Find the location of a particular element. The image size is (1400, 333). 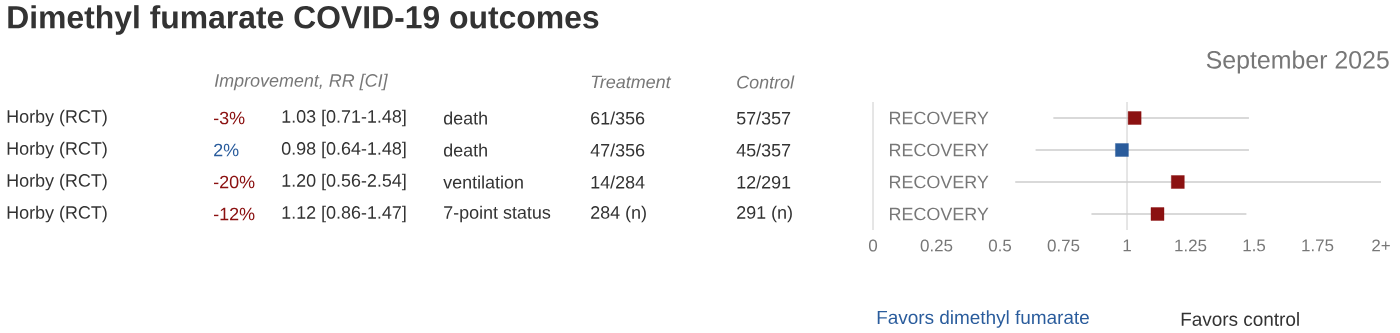

data-label: 0.98 [0.64-1.48] is located at coordinates (343, 150).